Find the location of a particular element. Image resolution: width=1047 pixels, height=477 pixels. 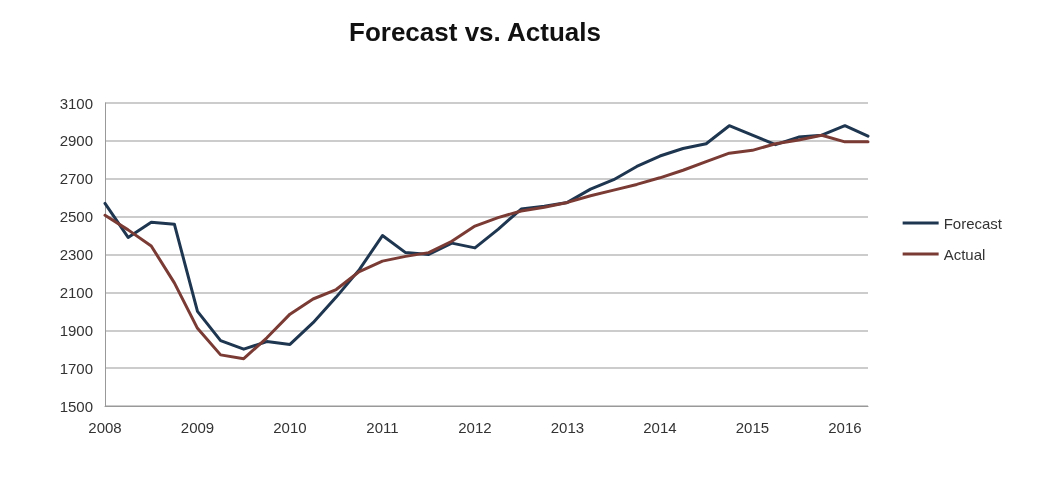

x-tick-label: 2008 is located at coordinates (105, 427).